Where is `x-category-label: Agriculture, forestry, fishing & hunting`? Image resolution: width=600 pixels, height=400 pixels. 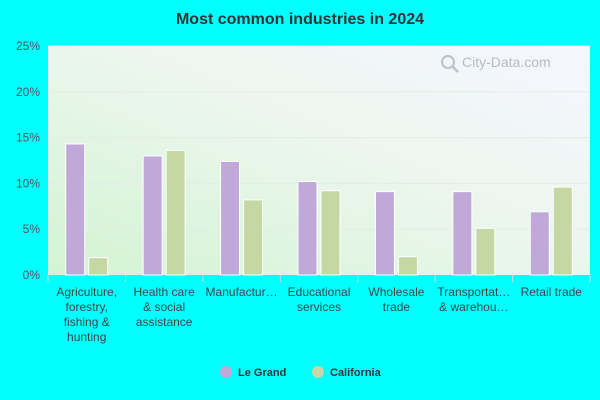 x-category-label: Agriculture, forestry, fishing & hunting is located at coordinates (86, 314).